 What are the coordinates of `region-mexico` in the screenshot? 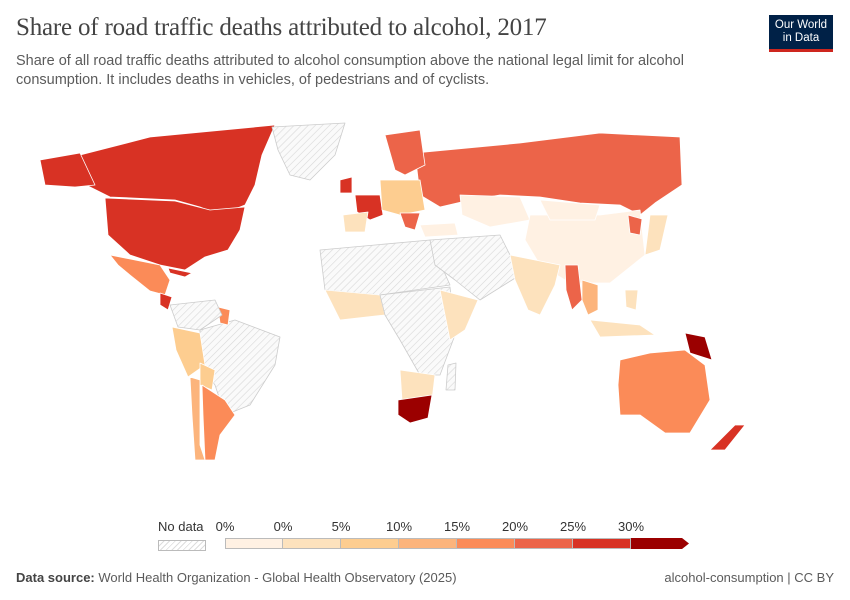 It's located at (140, 275).